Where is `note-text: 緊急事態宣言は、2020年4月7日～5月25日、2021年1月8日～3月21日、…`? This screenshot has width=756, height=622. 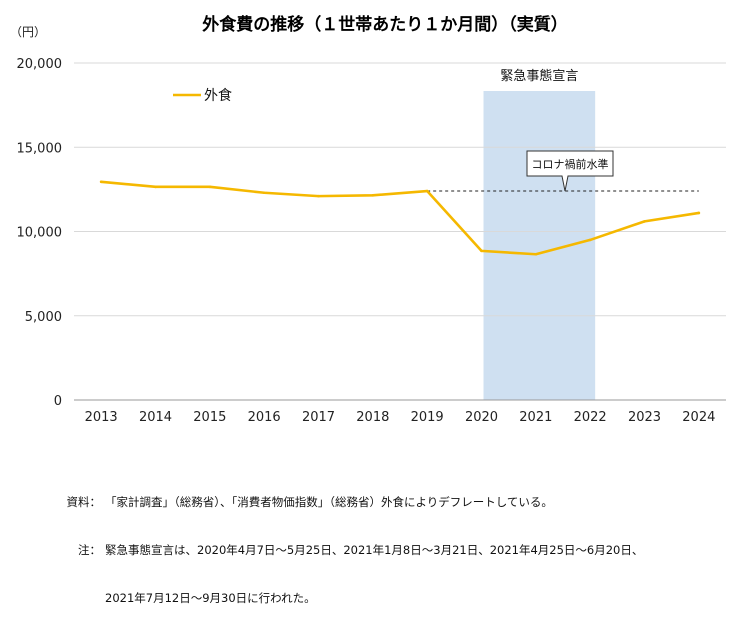
note-text: 緊急事態宣言は、2020年4月7日～5月25日、2021年1月8日～3月21日、… is located at coordinates (374, 550).